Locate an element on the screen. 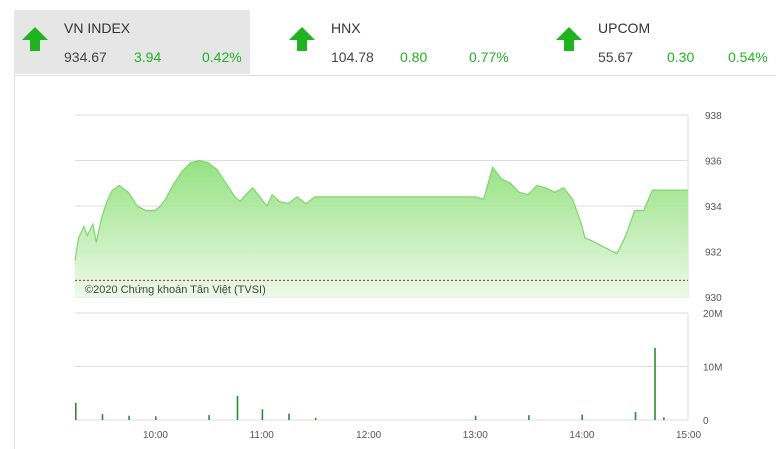  price-tick-label: 938 is located at coordinates (713, 116).